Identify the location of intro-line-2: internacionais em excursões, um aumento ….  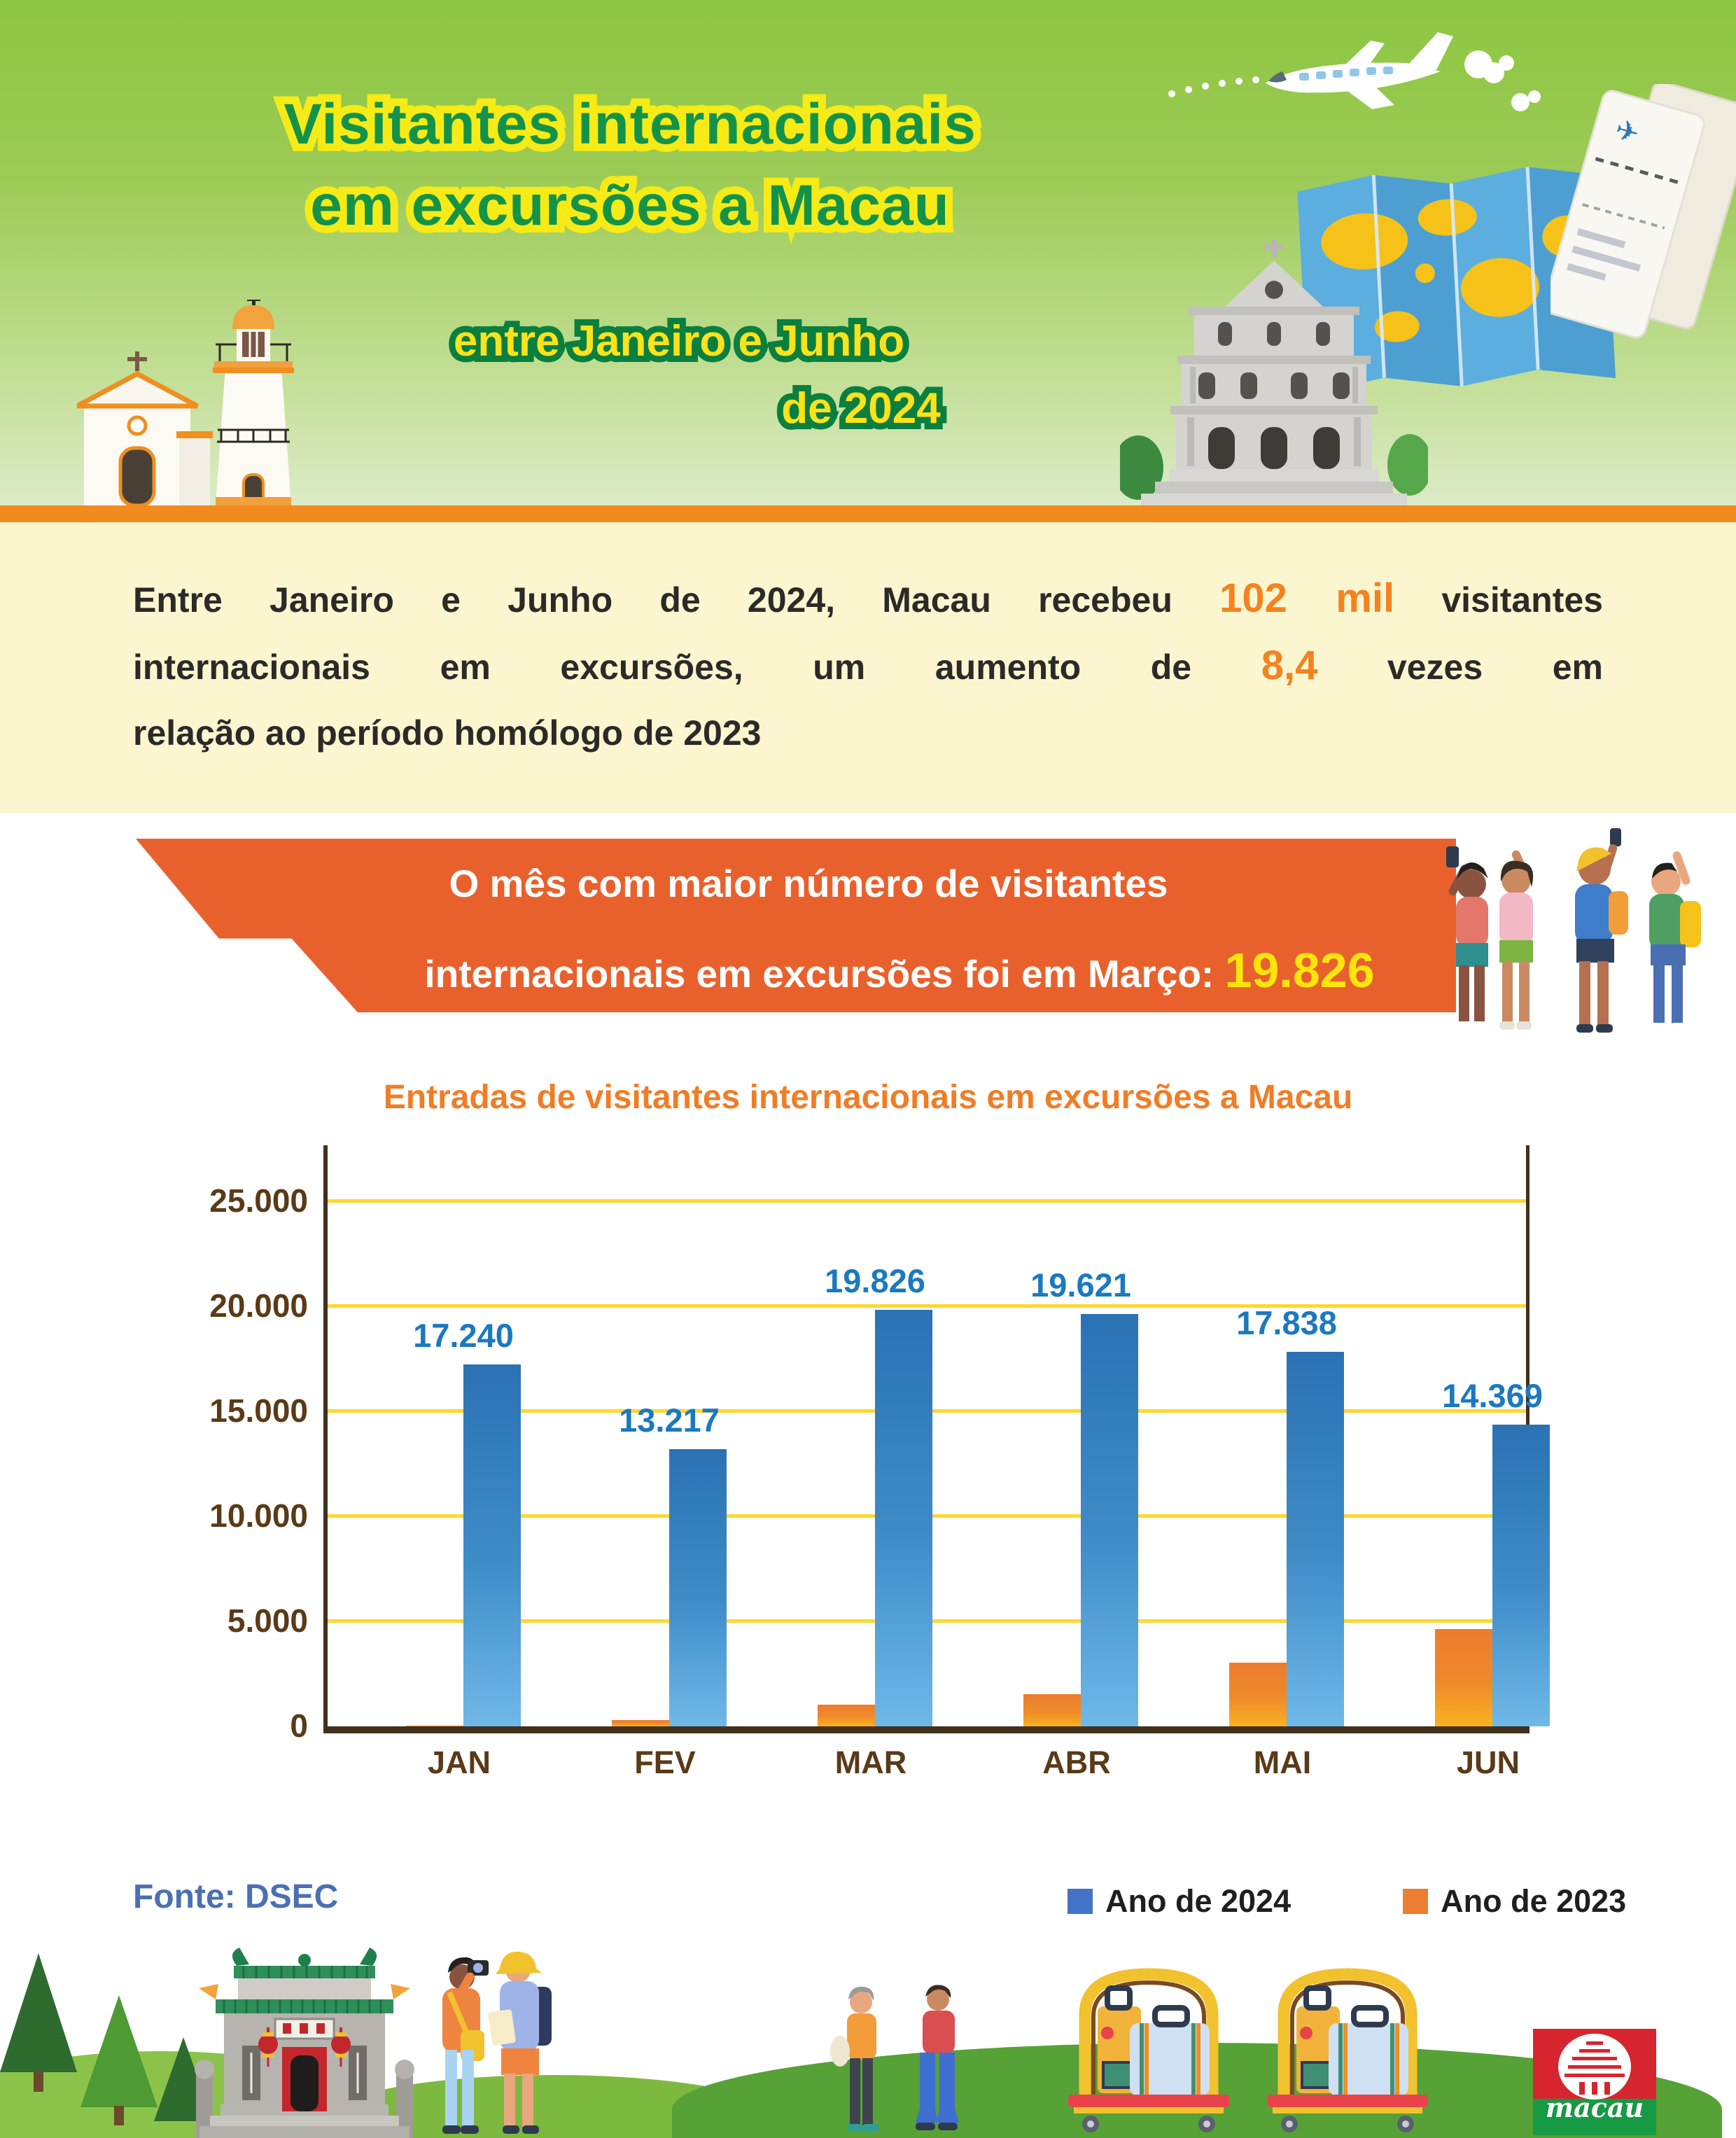
(868, 665).